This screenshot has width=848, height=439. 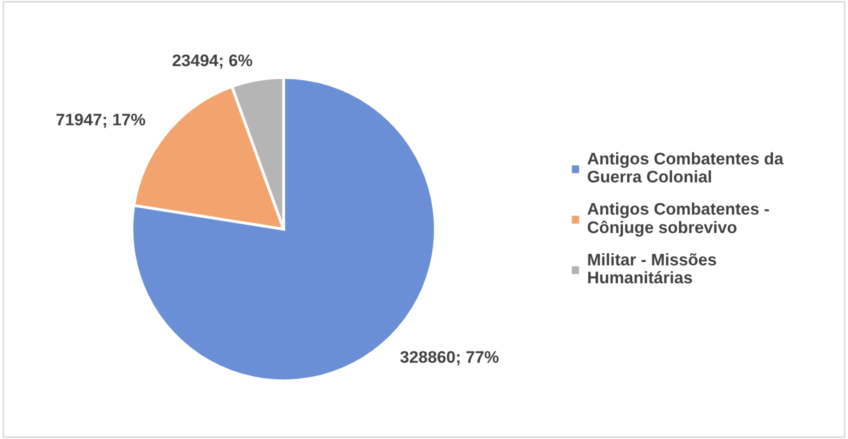 What do you see at coordinates (652, 268) in the screenshot?
I see `legend-label: Militar - Missões Humanitárias` at bounding box center [652, 268].